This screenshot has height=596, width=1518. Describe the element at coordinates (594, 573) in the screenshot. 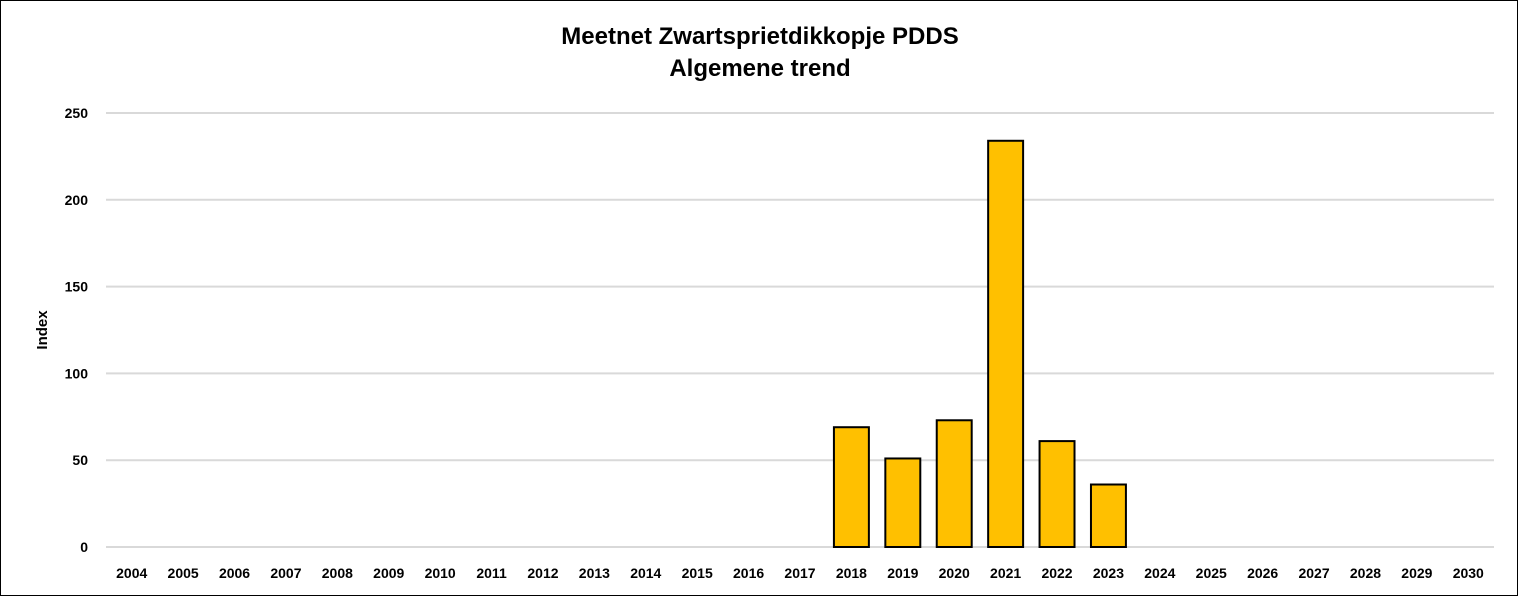

I see `x-tick-label: 2013` at that location.